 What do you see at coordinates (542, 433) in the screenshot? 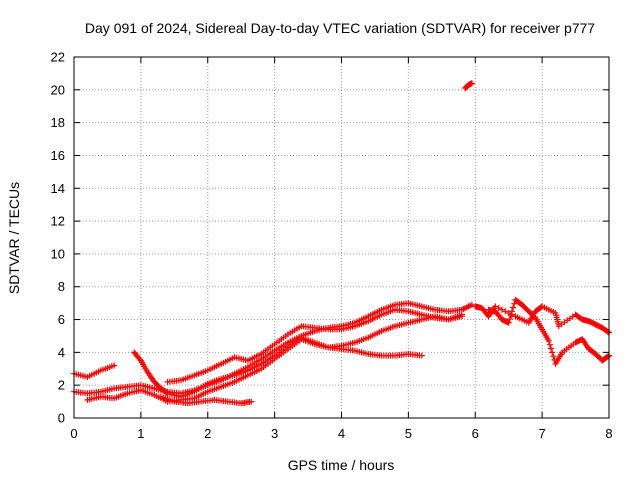
I see `x-tick-label: 7` at bounding box center [542, 433].